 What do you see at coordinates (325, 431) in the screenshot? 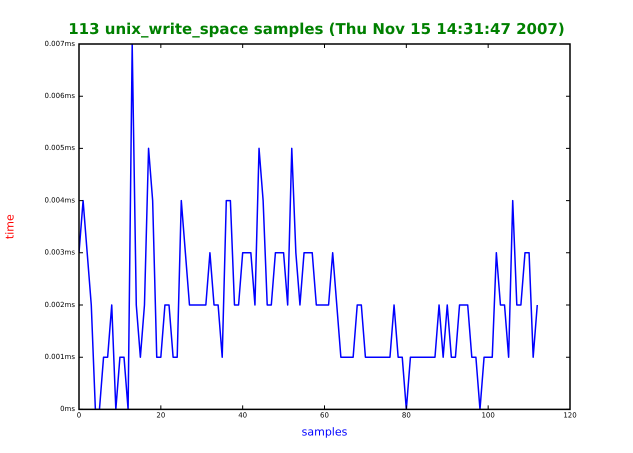
I see `x-axis-title: samples` at bounding box center [325, 431].